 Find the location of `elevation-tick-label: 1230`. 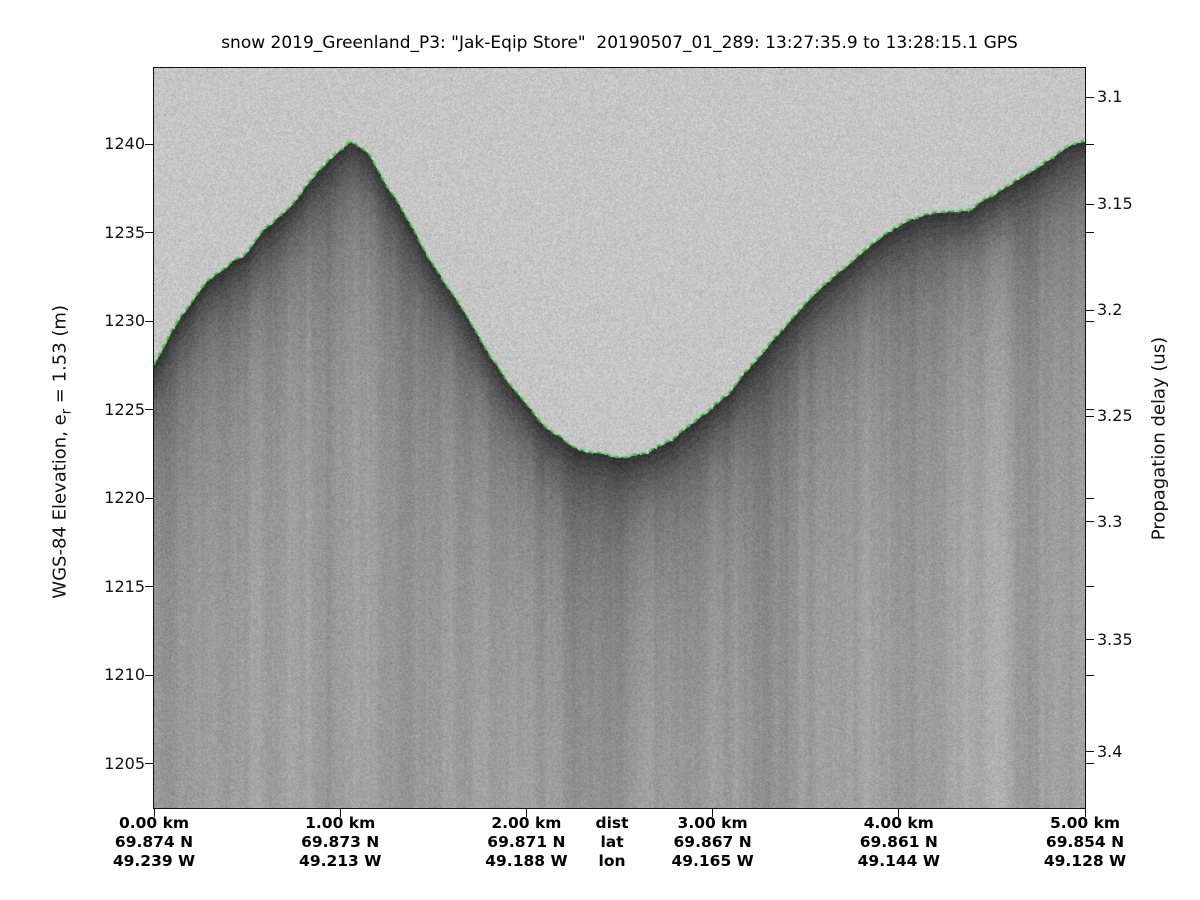

elevation-tick-label: 1230 is located at coordinates (124, 321).